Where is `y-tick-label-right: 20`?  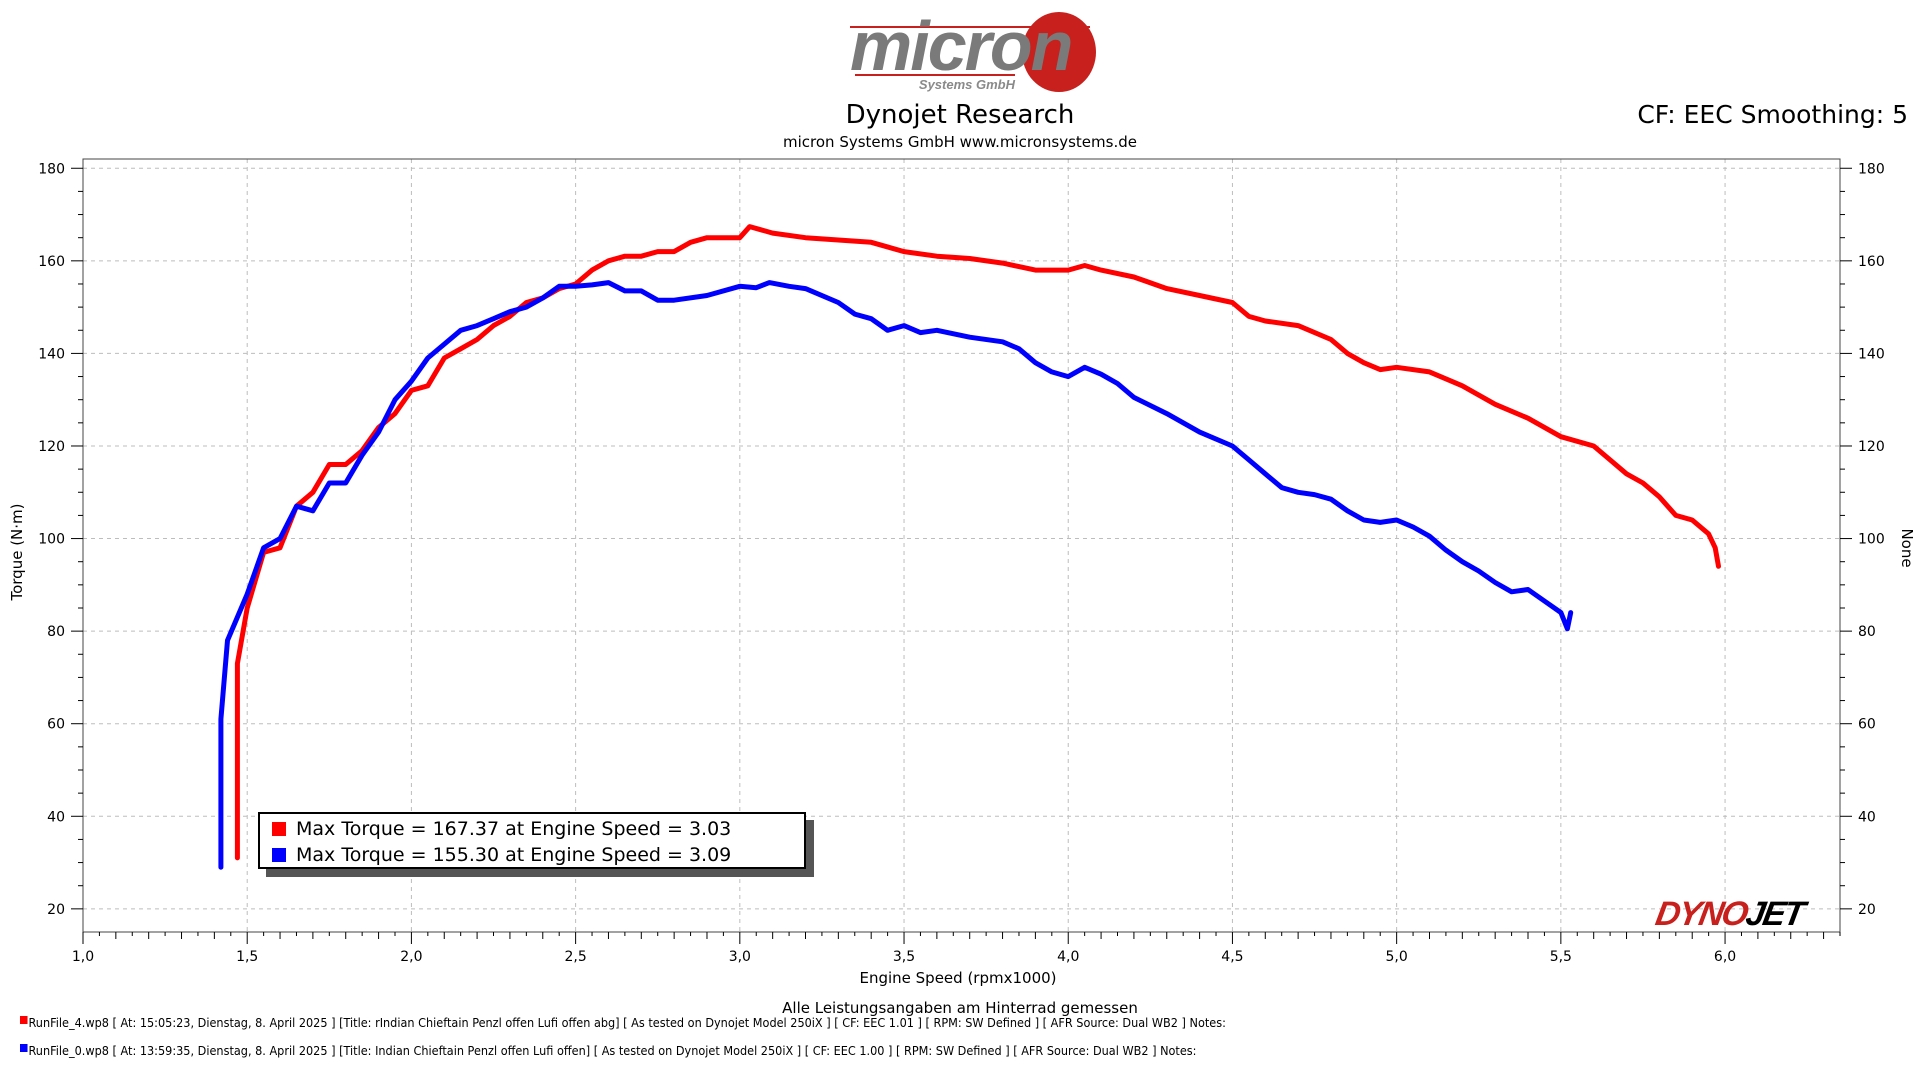
y-tick-label-right: 20 is located at coordinates (1867, 910).